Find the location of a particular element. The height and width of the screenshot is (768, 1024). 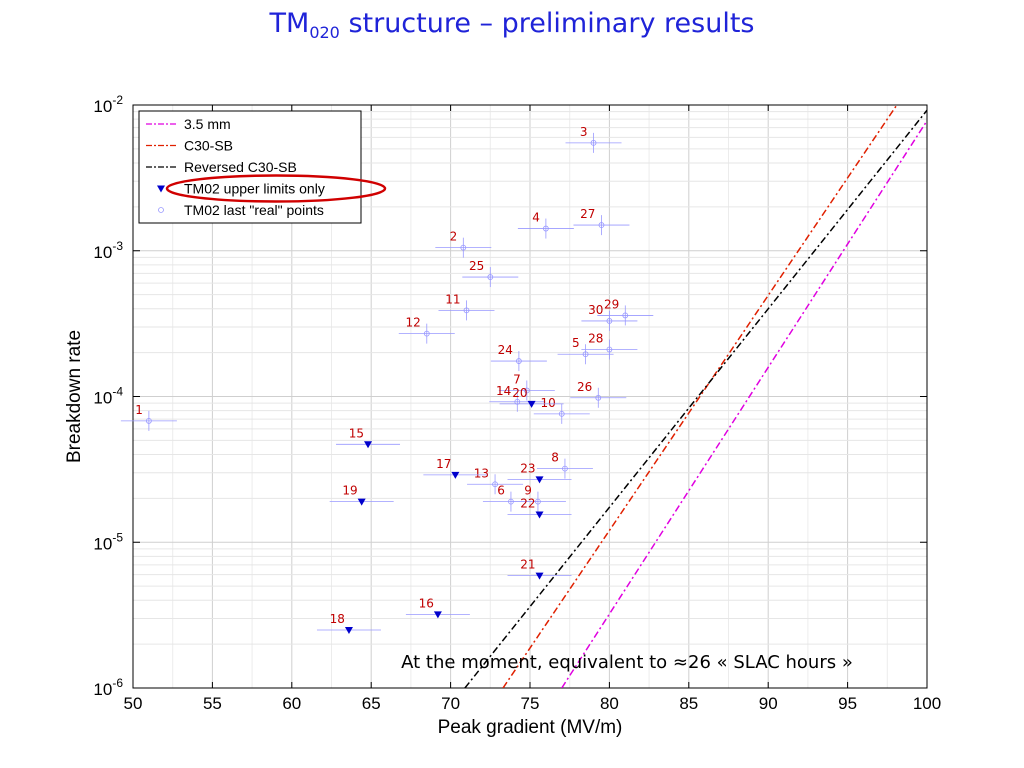

point-label: 14 is located at coordinates (503, 391).